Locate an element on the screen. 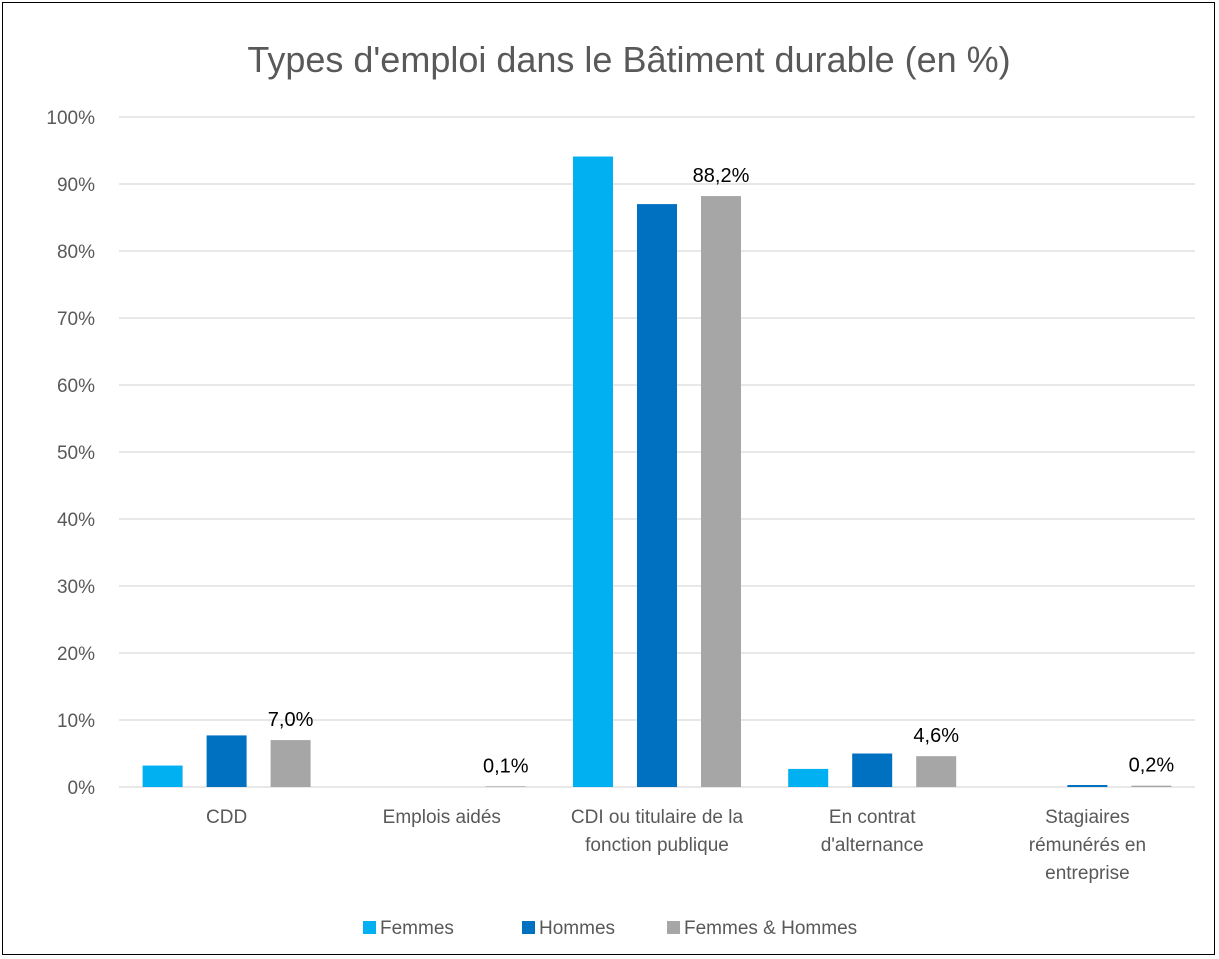 The image size is (1219, 959). y-axis-ticks: 0% 10% 20% 30% 40% 50% 60% 70% 80% 90% 100% is located at coordinates (70, 453).